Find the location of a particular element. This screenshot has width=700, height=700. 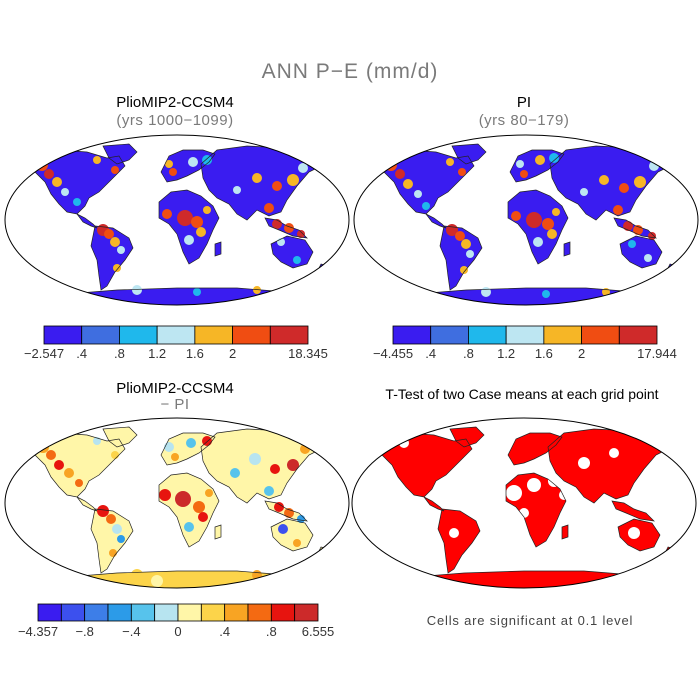

land-madagascar is located at coordinates (565, 532).